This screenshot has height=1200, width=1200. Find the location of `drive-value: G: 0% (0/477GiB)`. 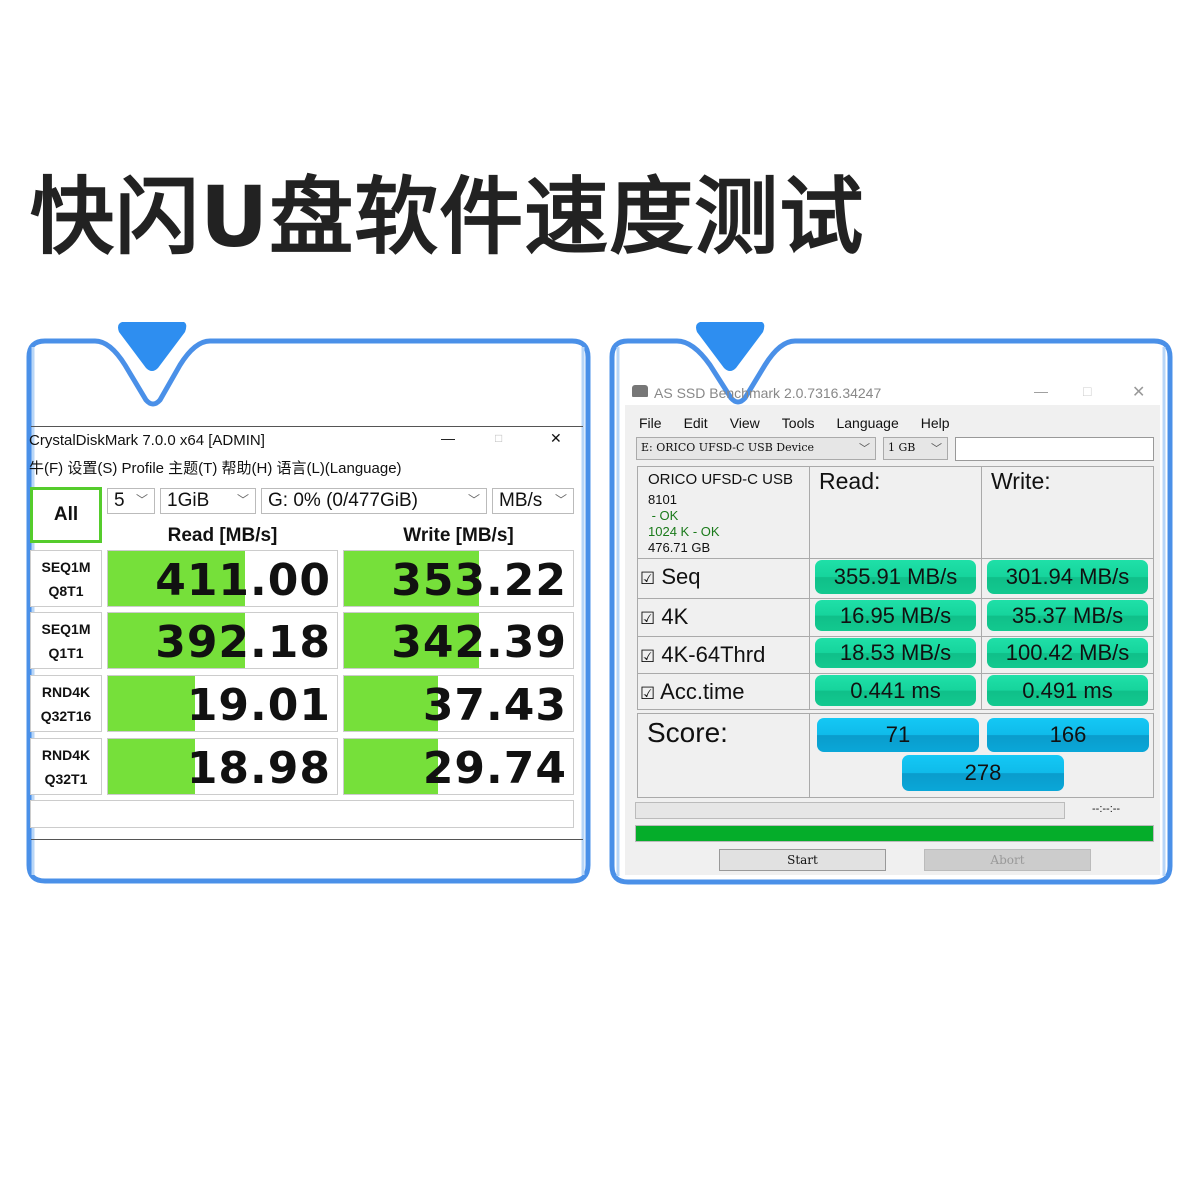

drive-value: G: 0% (0/477GiB) is located at coordinates (343, 500).